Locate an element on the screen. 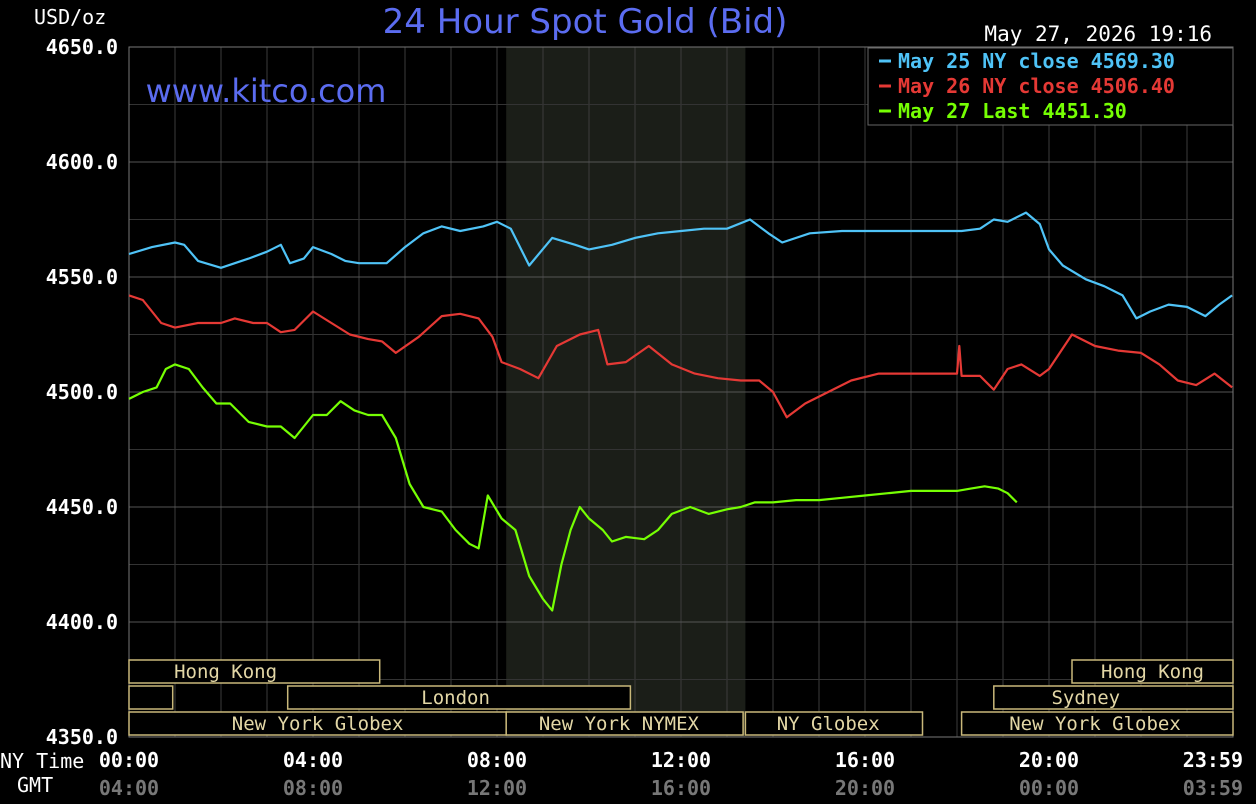 This screenshot has height=804, width=1256. legend-entry: May 26 NY close 4506.40 is located at coordinates (1036, 86).